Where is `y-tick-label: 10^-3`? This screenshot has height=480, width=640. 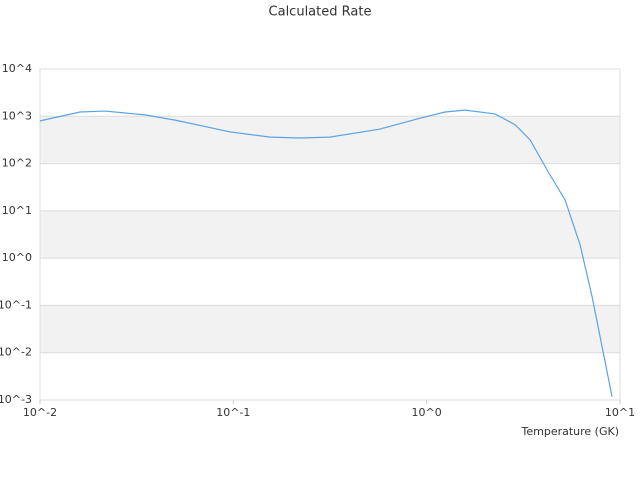
y-tick-label: 10^-3 is located at coordinates (16, 399).